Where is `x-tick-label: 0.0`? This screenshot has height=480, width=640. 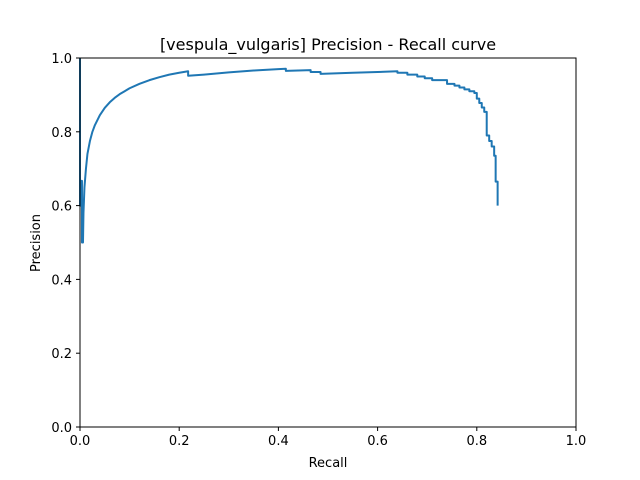 x-tick-label: 0.0 is located at coordinates (80, 441).